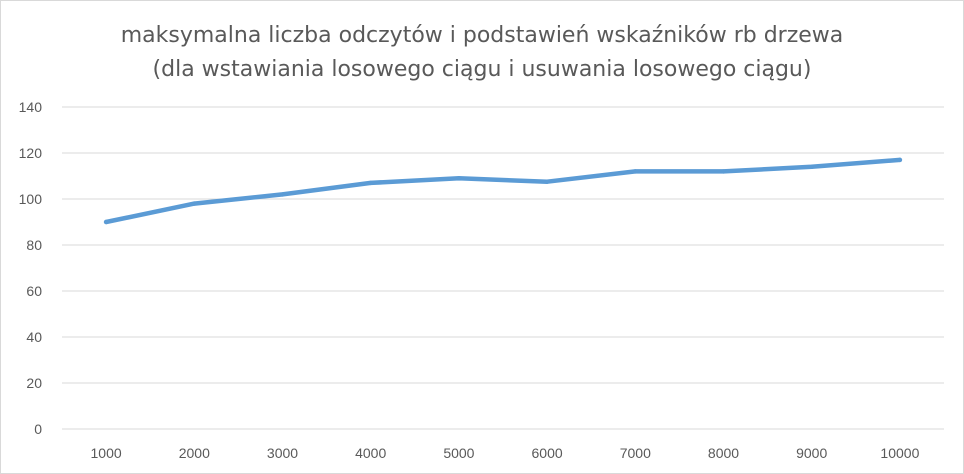 This screenshot has width=964, height=474. Describe the element at coordinates (34, 291) in the screenshot. I see `y-tick-label: 60` at that location.